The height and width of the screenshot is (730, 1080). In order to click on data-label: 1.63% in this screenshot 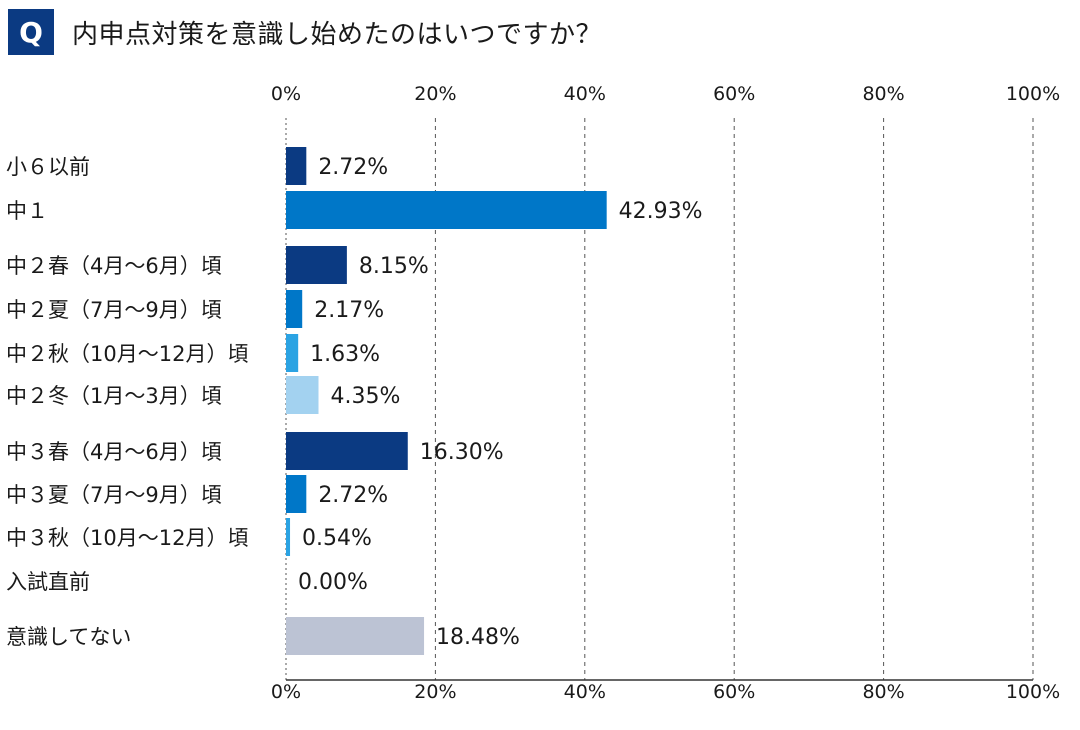, I will do `click(345, 354)`.